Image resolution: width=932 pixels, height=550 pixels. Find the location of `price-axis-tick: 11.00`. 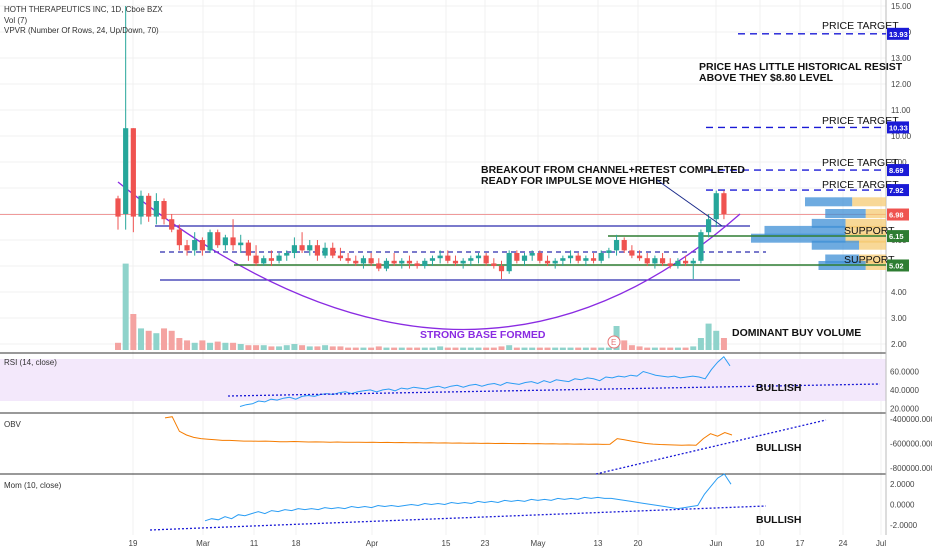

price-axis-tick: 11.00 is located at coordinates (901, 110).